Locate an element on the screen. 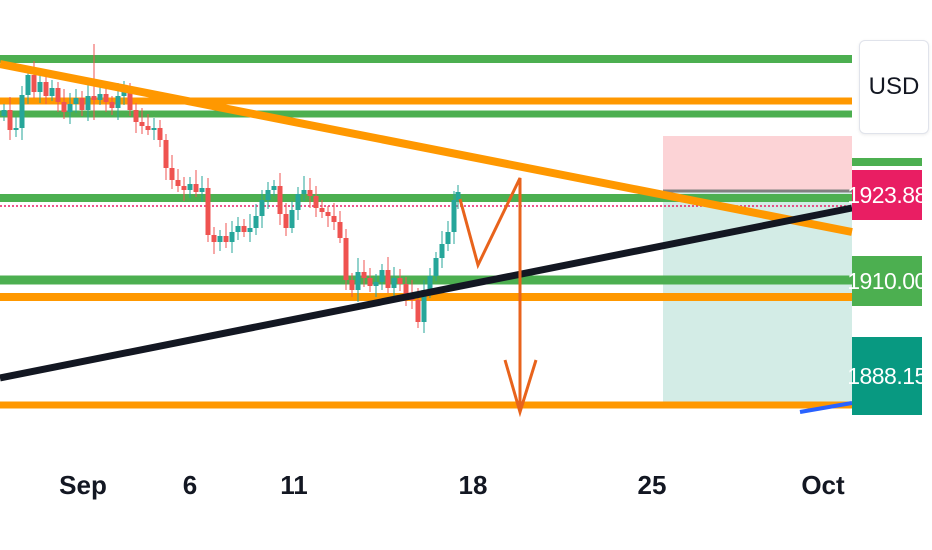 The width and height of the screenshot is (932, 550). x-tick-6: 6 is located at coordinates (190, 485).